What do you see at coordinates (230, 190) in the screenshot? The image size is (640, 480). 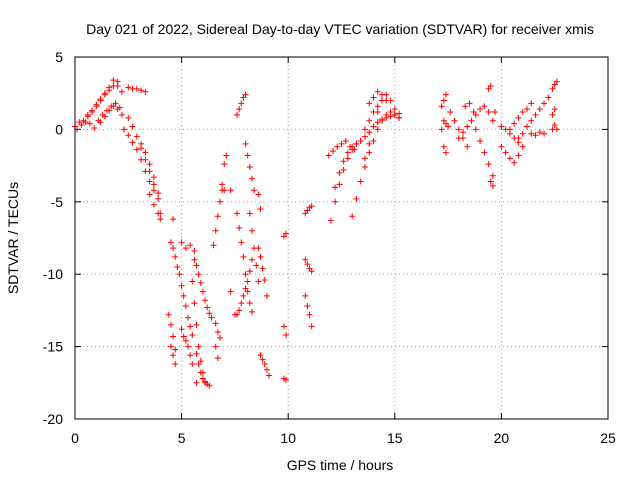 I see `series-arc26` at bounding box center [230, 190].